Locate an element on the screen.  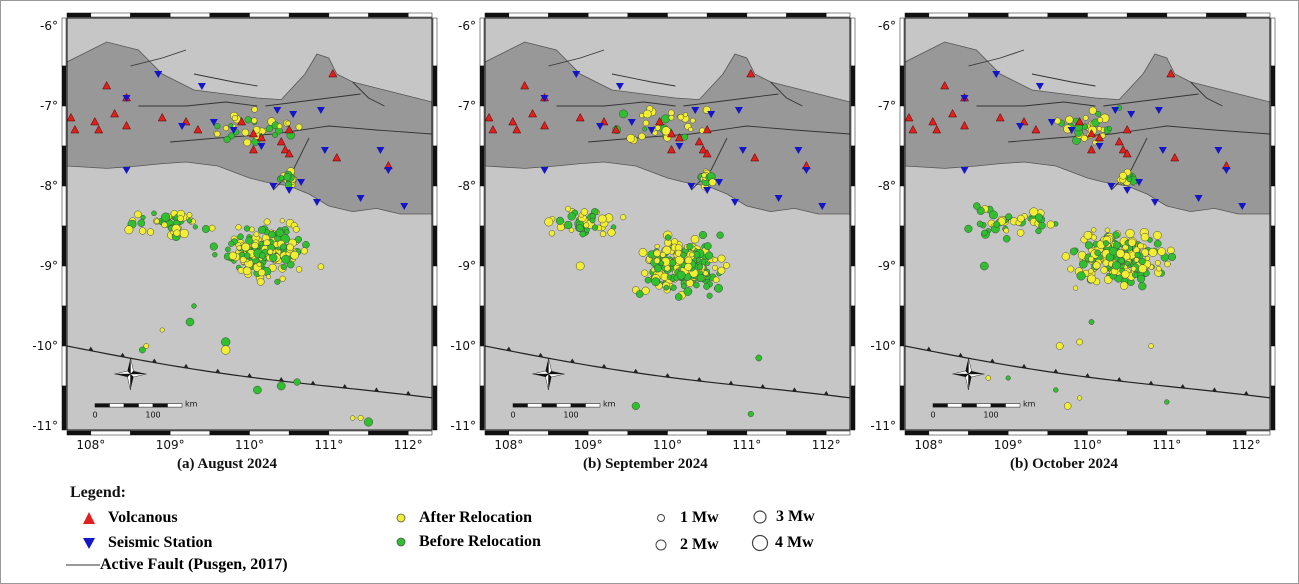
legend-station: Seismic Station is located at coordinates (147, 543).